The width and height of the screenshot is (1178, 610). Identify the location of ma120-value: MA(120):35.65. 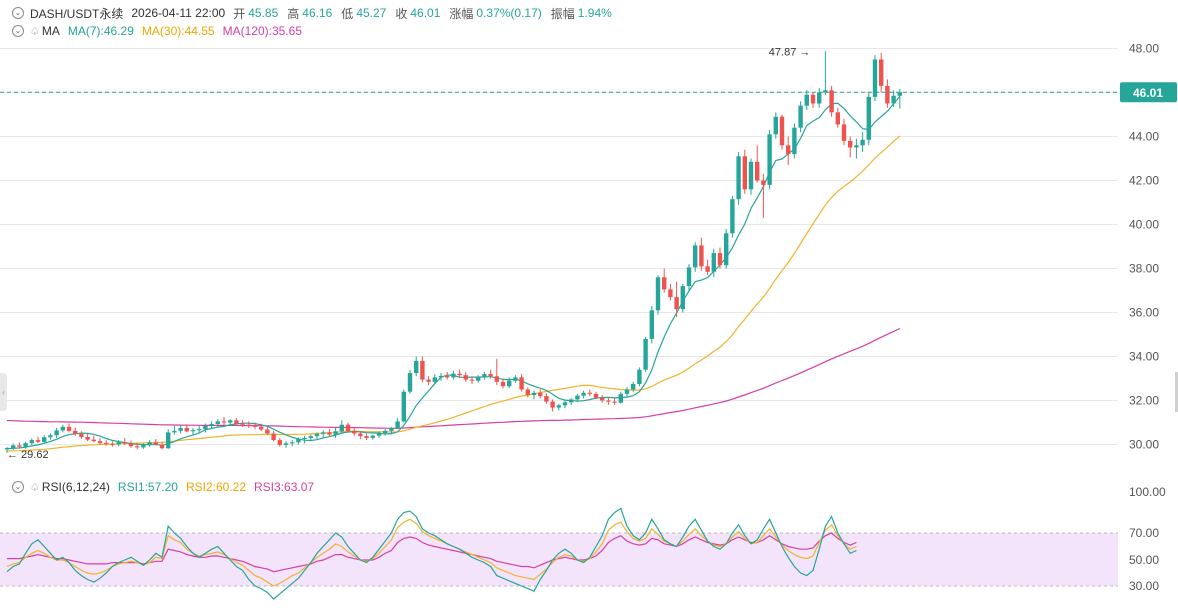
(262, 31).